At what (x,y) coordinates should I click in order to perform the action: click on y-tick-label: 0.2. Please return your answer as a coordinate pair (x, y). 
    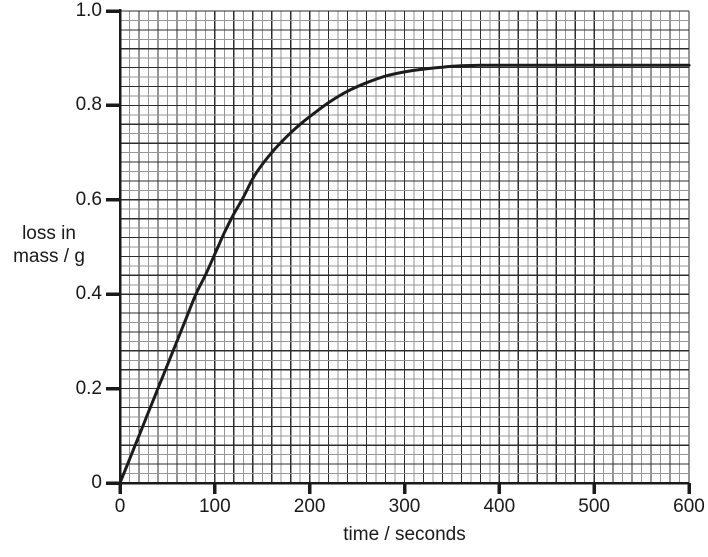
    Looking at the image, I should click on (88, 388).